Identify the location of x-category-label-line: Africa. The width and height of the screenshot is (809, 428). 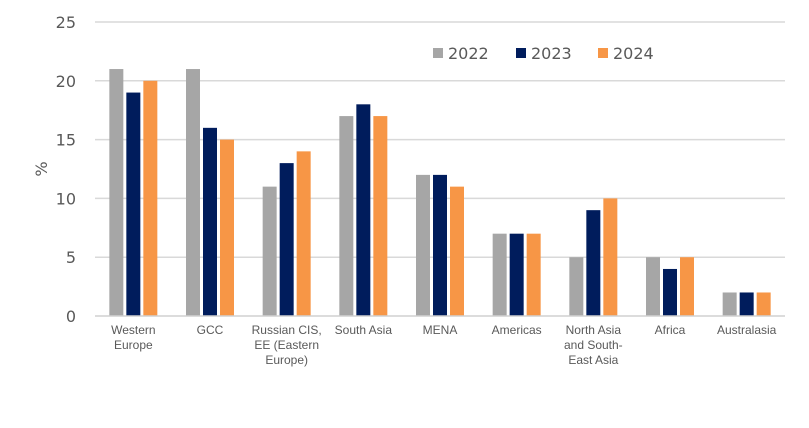
(670, 330).